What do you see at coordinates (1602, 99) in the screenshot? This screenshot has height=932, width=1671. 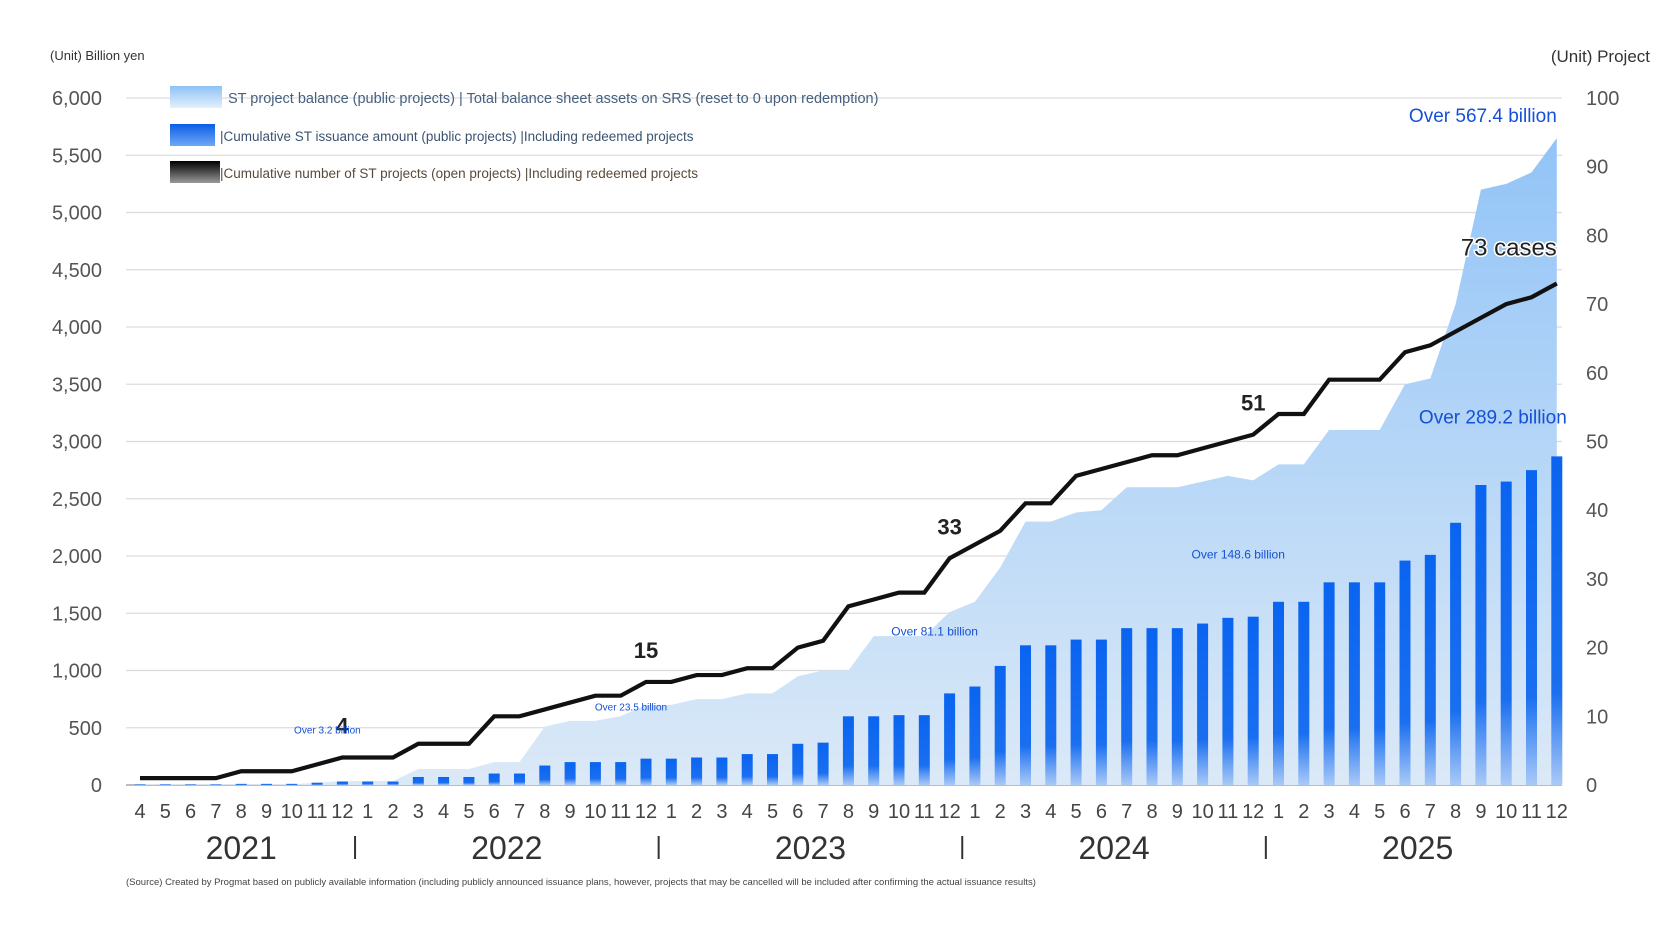 I see `right-tick-label: 100` at bounding box center [1602, 99].